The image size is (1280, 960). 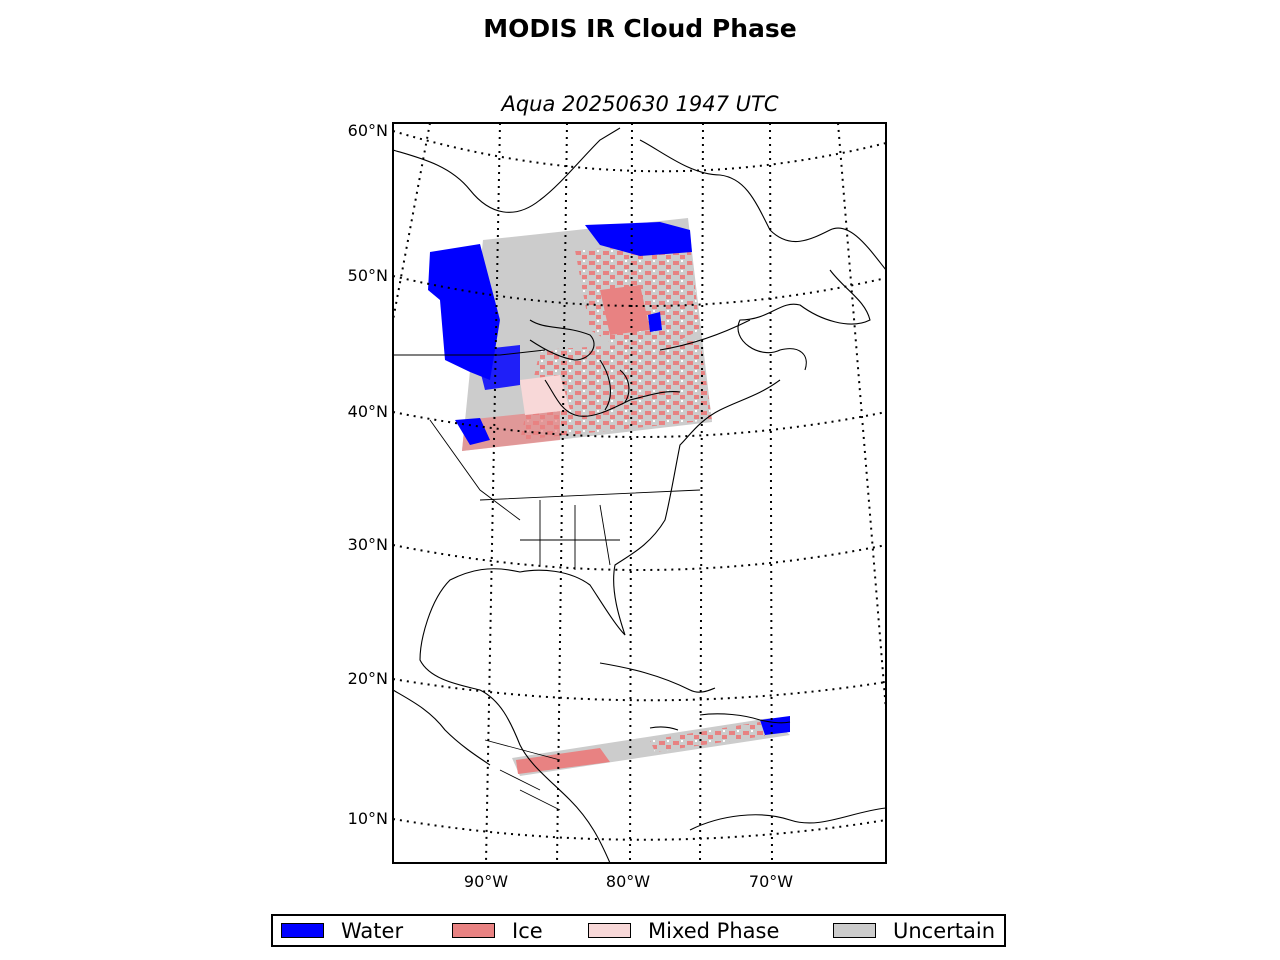 I want to click on hudson-coast, so click(x=507, y=170).